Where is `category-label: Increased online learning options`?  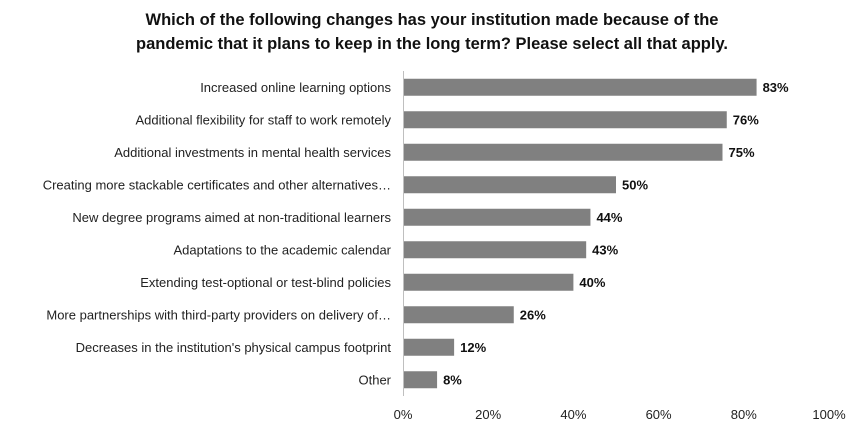
category-label: Increased online learning options is located at coordinates (295, 87).